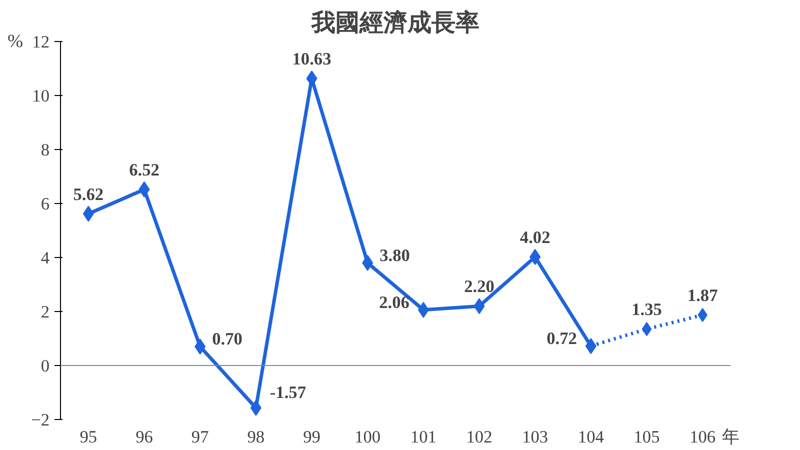  I want to click on data-label: 2.20, so click(479, 286).